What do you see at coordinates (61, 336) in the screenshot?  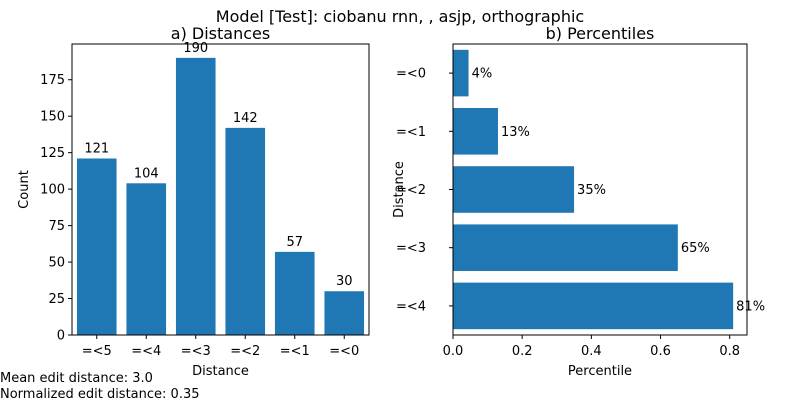 I see `y-tick-label: 0` at bounding box center [61, 336].